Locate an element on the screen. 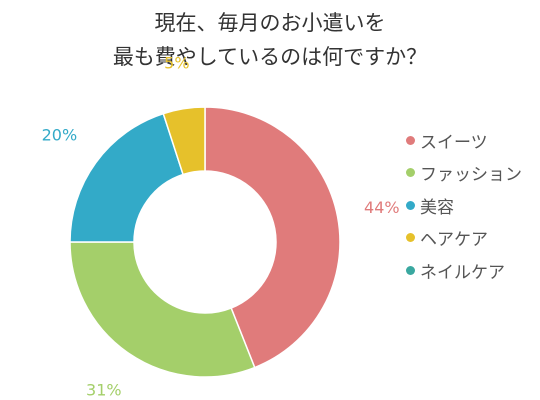 The height and width of the screenshot is (400, 540). data-label: 44% is located at coordinates (382, 207).